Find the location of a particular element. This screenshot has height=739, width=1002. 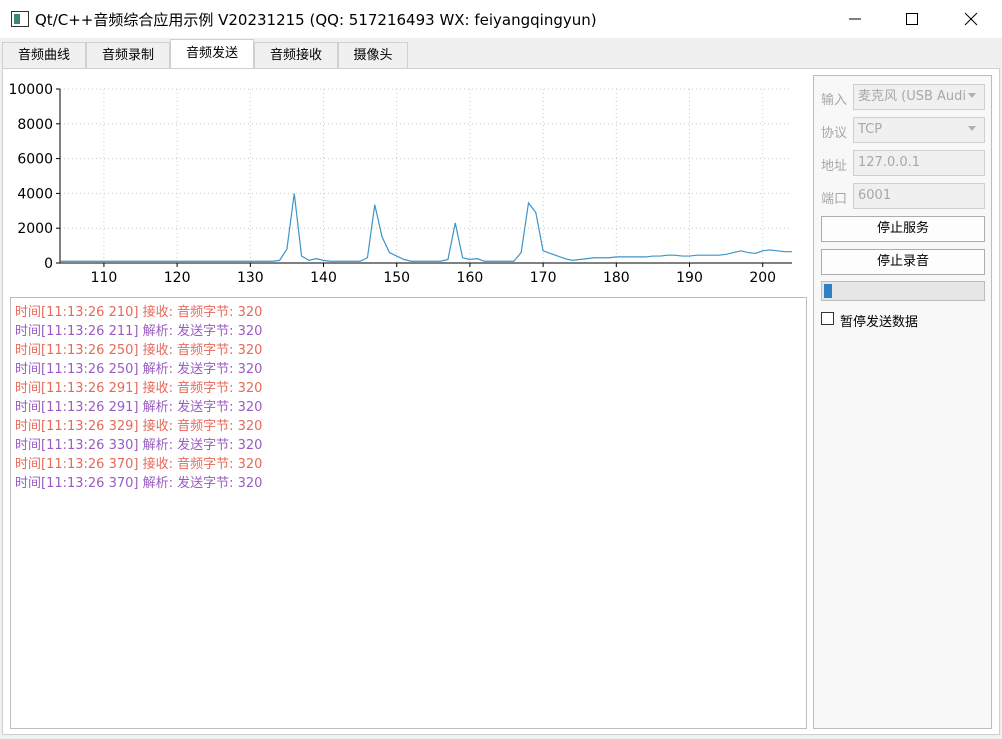

checkbox-label: 暂停发送数据 is located at coordinates (879, 322).